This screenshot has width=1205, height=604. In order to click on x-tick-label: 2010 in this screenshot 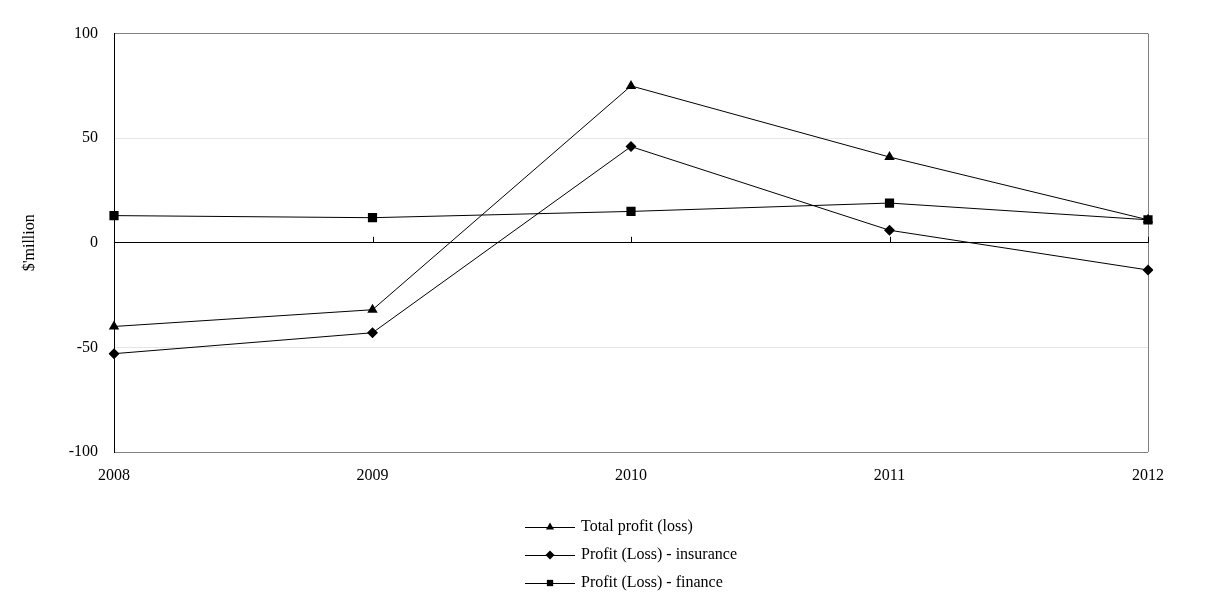, I will do `click(631, 474)`.